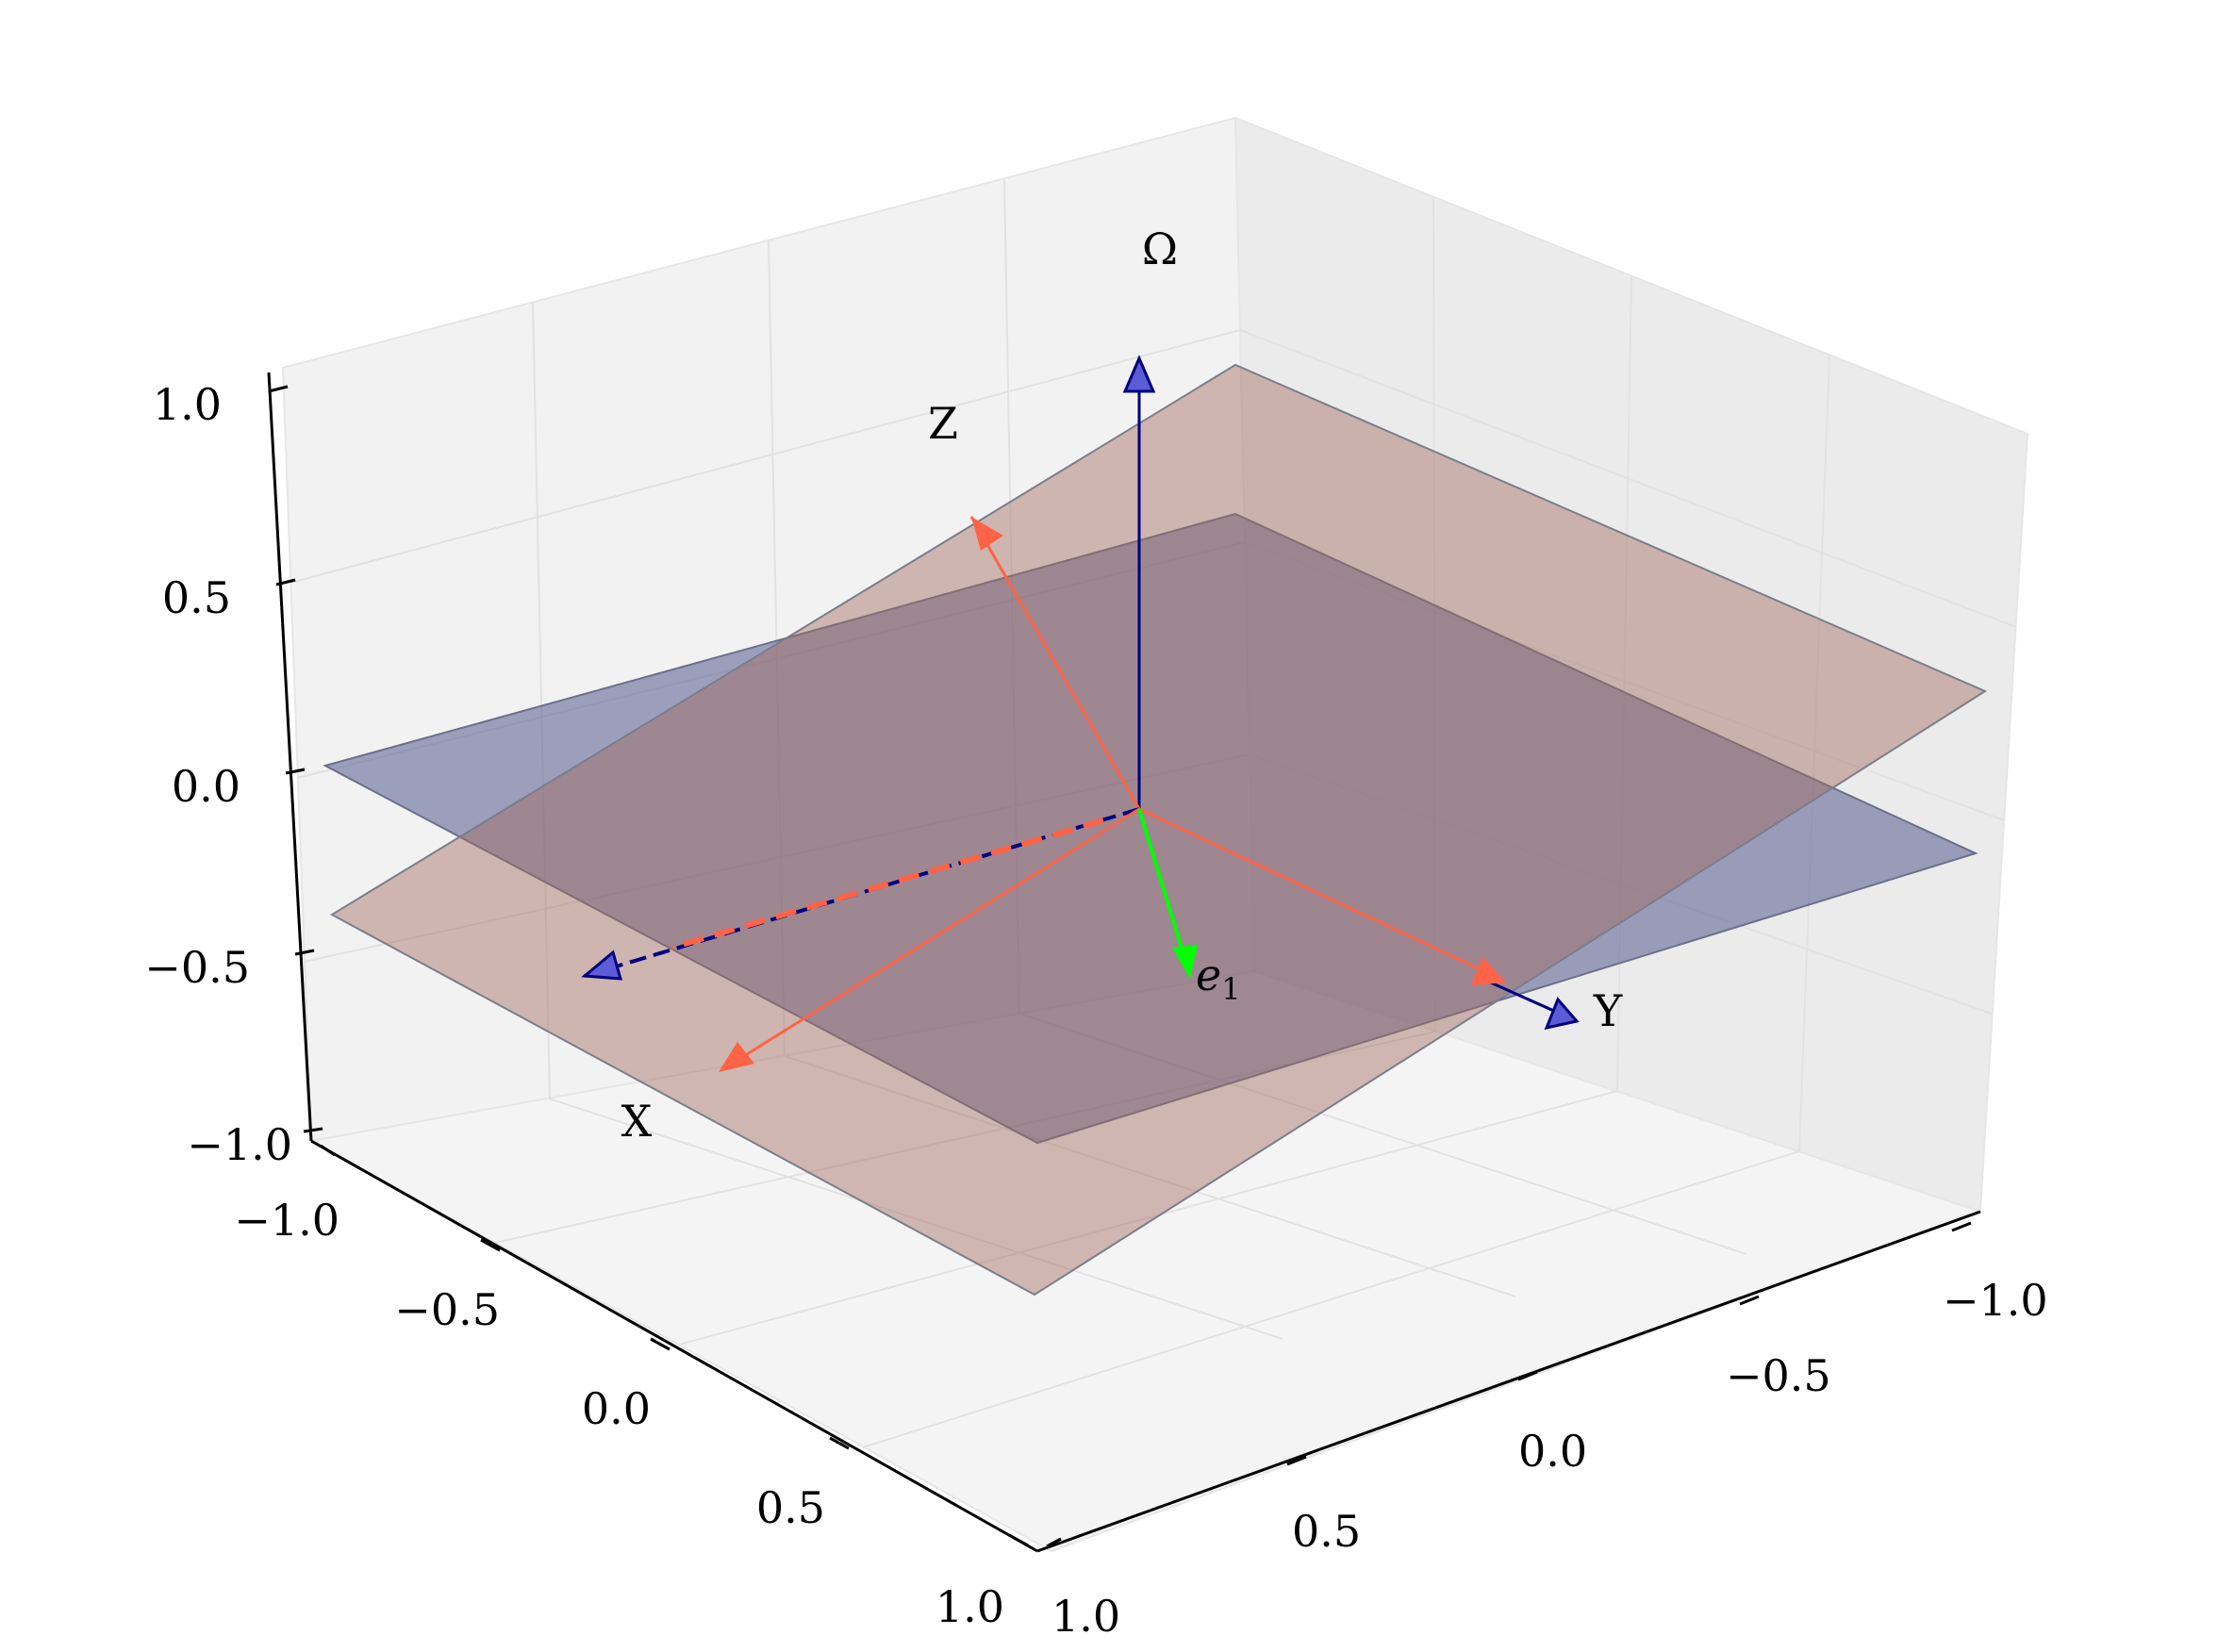  What do you see at coordinates (790, 1507) in the screenshot?
I see `x-tick-label: 0.5` at bounding box center [790, 1507].